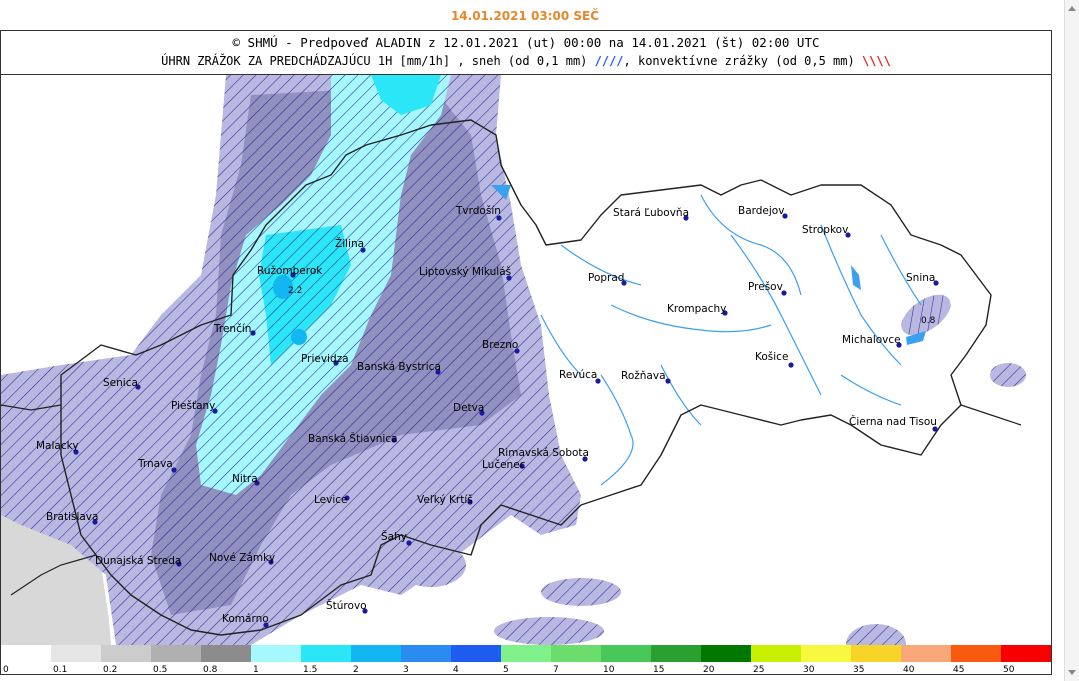 The image size is (1079, 681). Describe the element at coordinates (431, 565) in the screenshot. I see `snow-cell-sahy-hatch` at that location.